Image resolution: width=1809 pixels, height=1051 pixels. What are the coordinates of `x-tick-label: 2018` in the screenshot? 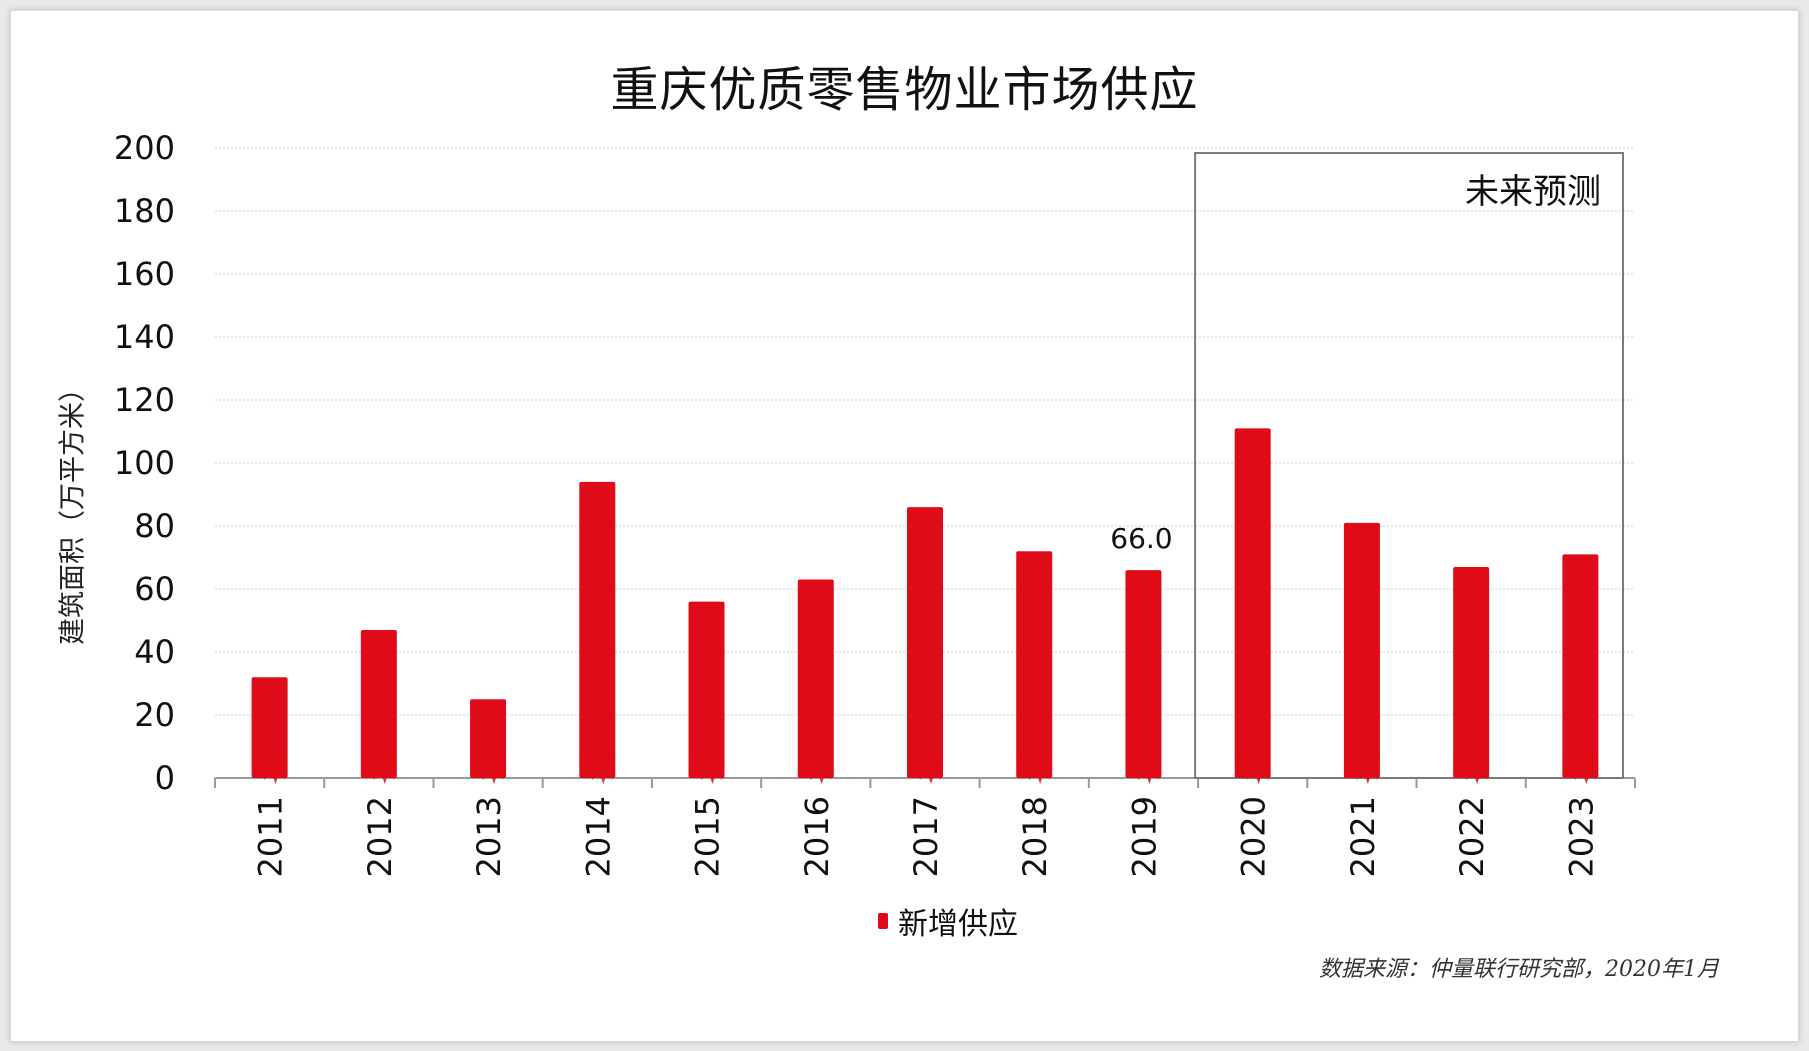 It's located at (1035, 836).